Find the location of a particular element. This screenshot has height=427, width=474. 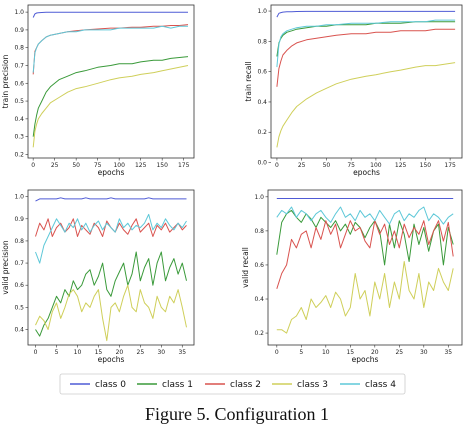

y-axis-label: valid precision is located at coordinates (5, 267).